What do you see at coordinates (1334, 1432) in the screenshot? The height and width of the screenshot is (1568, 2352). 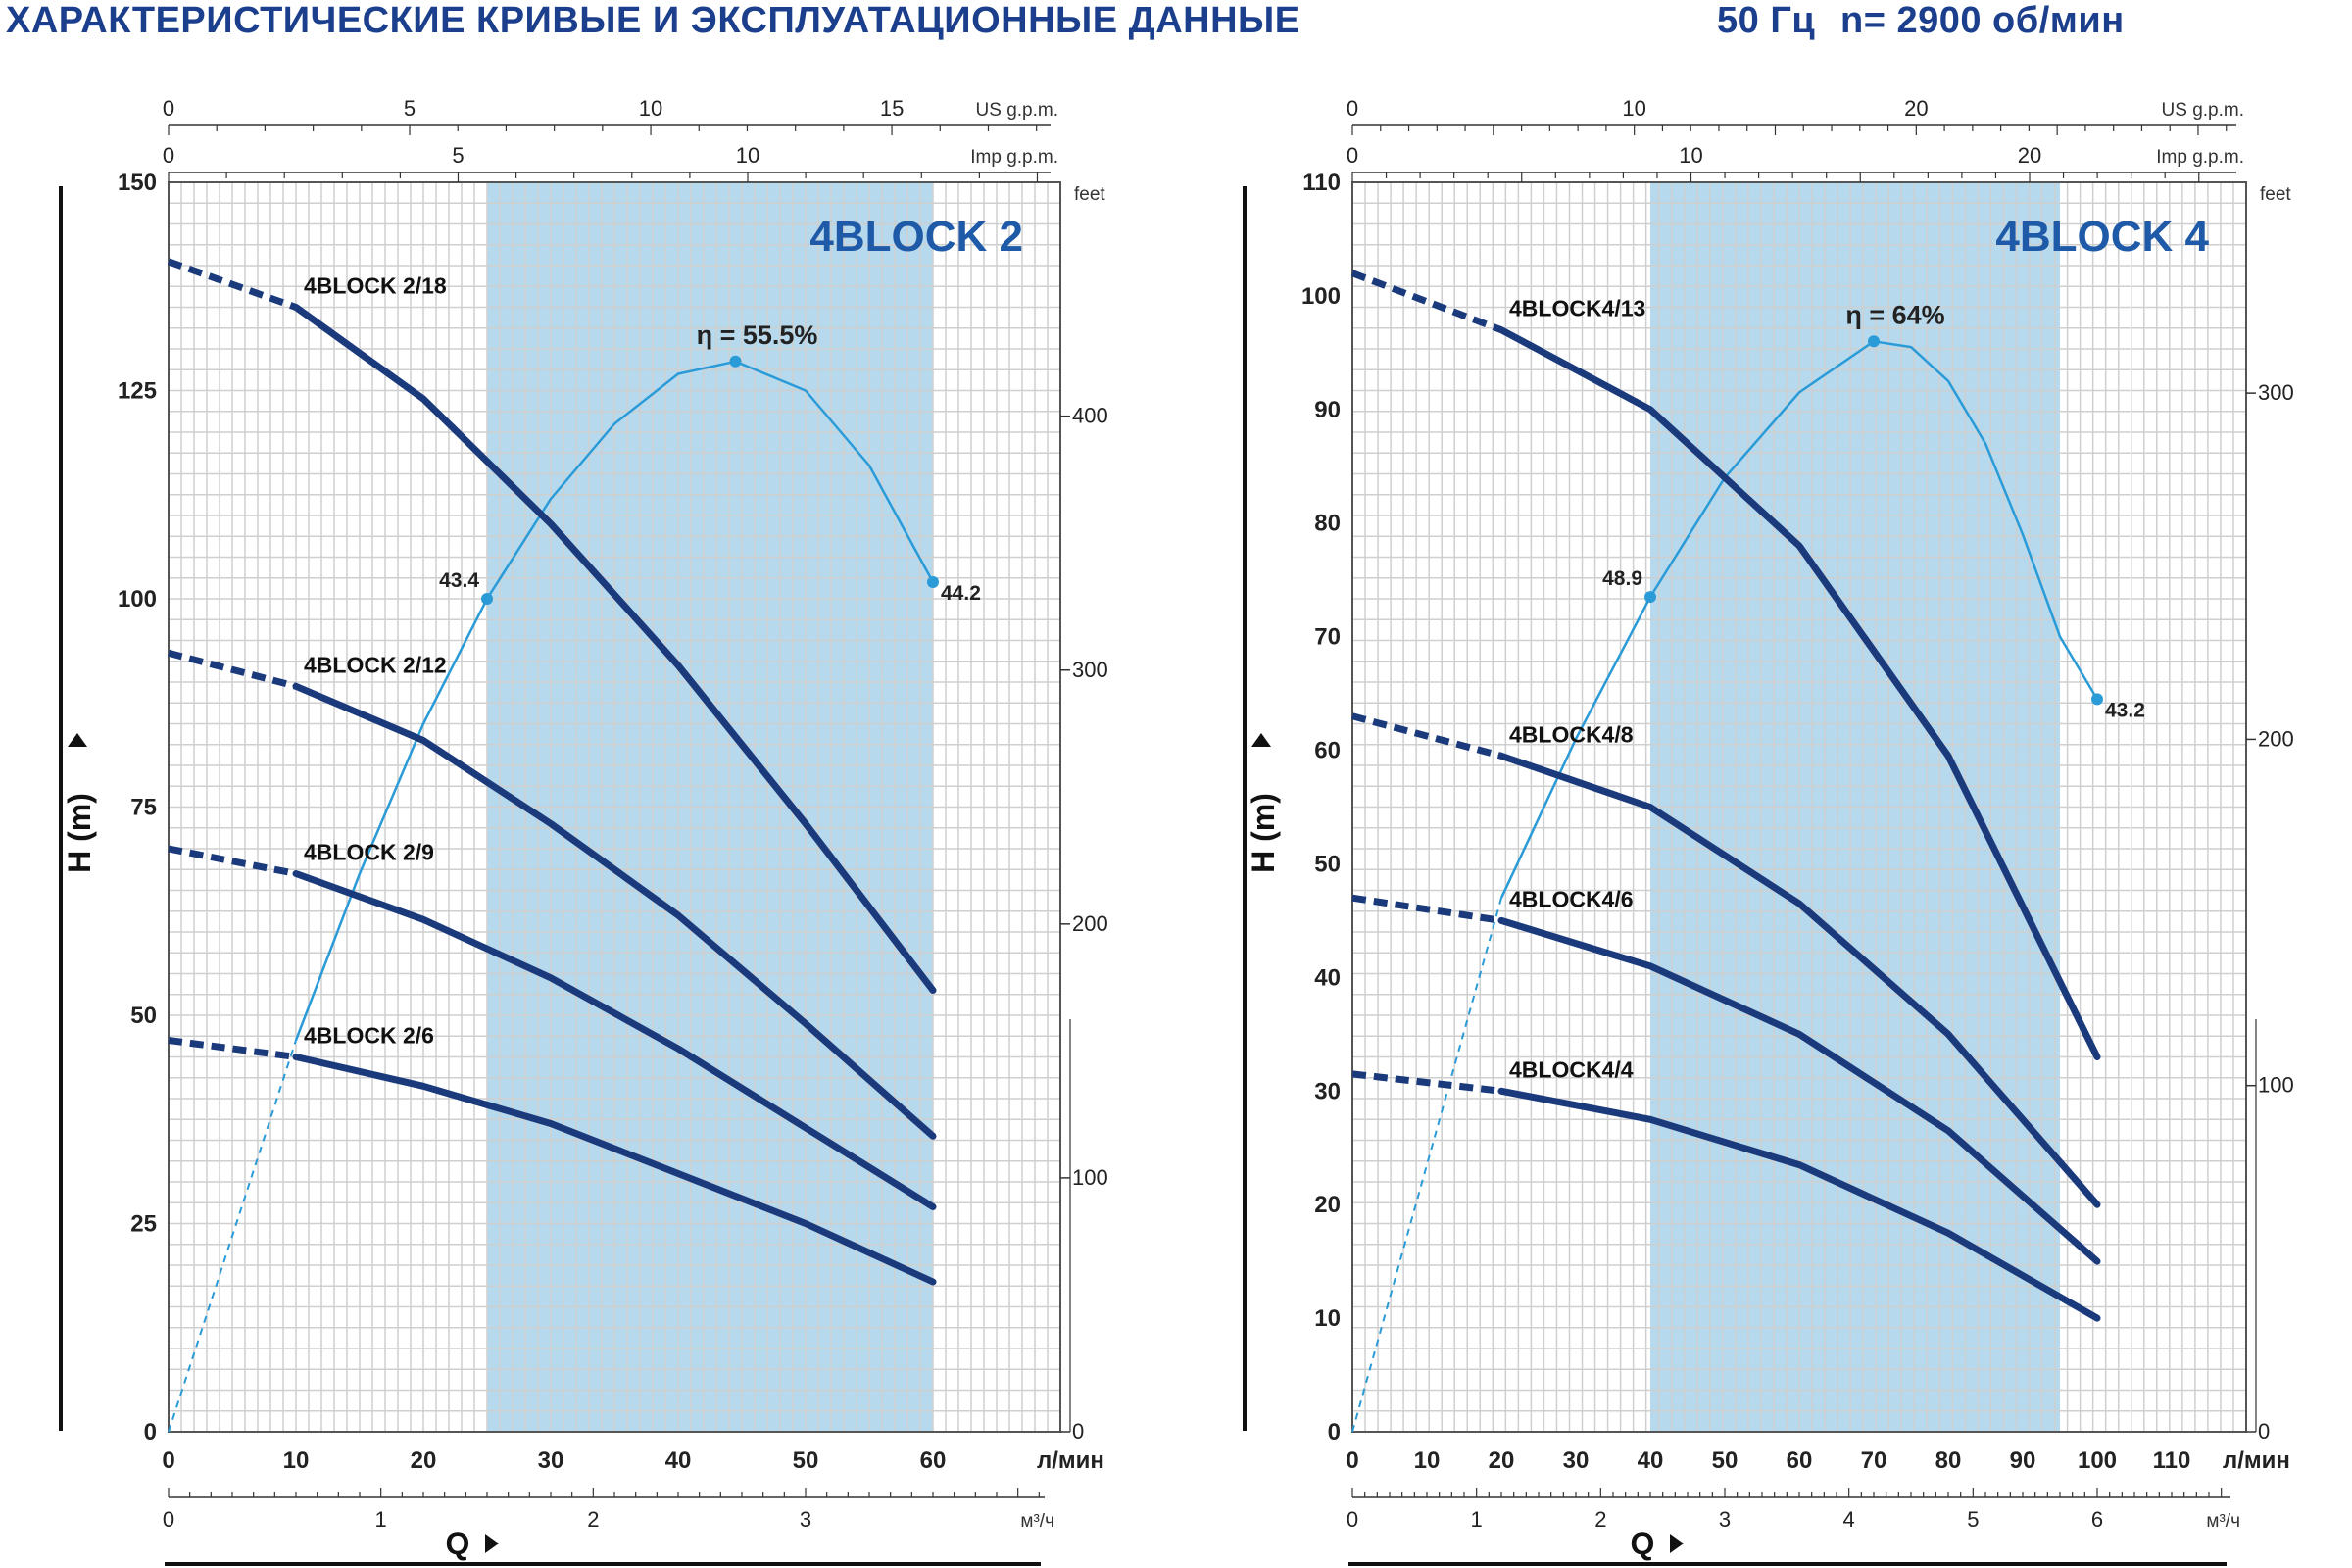 I see `y-tick-label: 0` at bounding box center [1334, 1432].